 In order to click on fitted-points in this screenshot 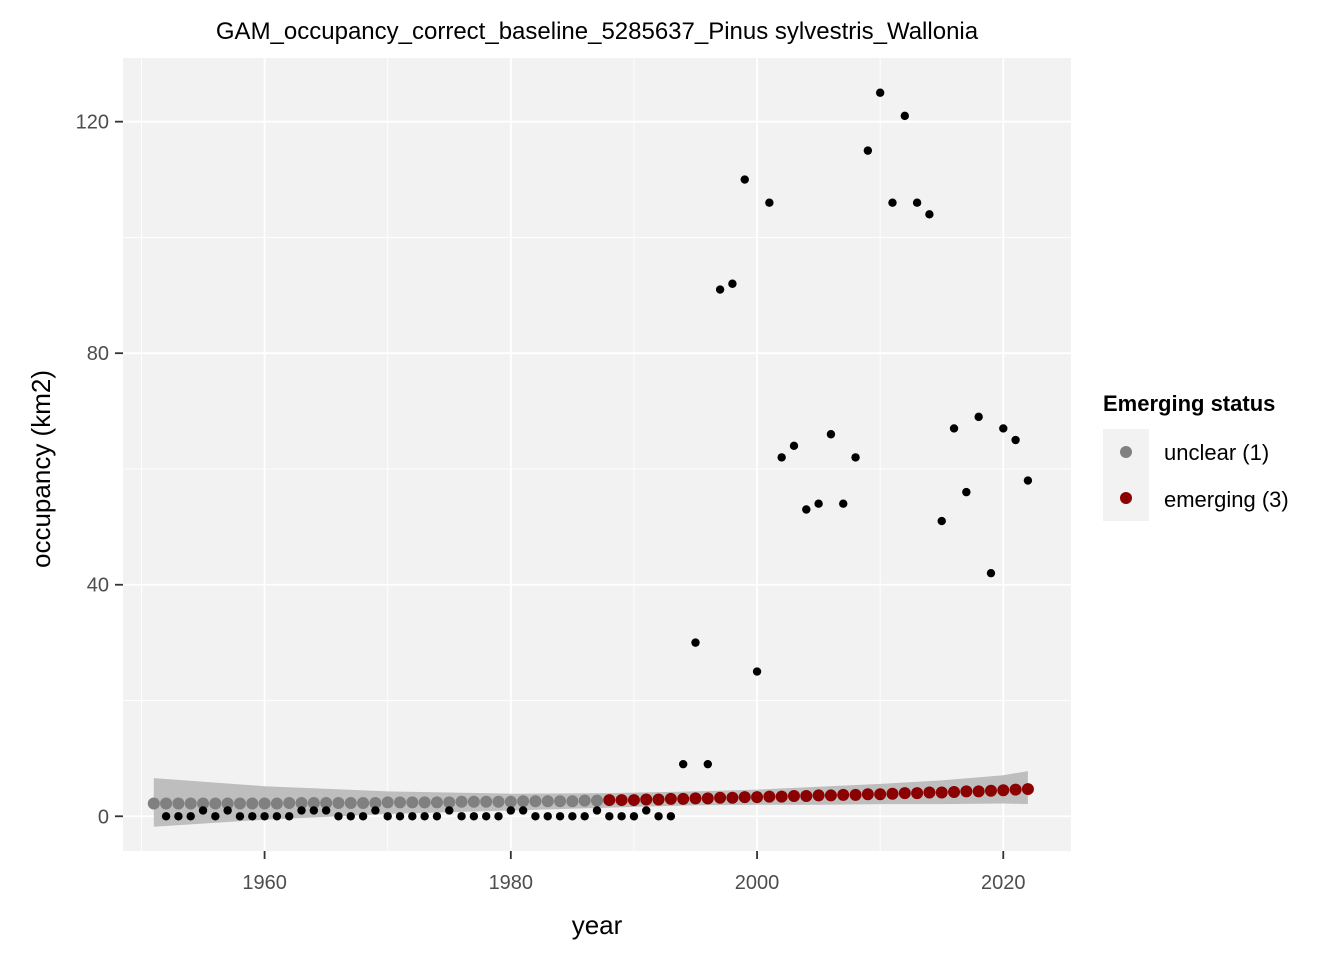, I will do `click(590, 796)`.